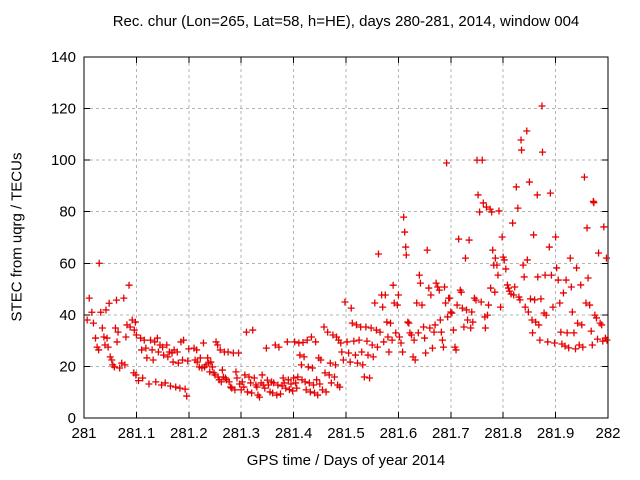 The height and width of the screenshot is (480, 640). I want to click on x-tick-label: 282, so click(607, 433).